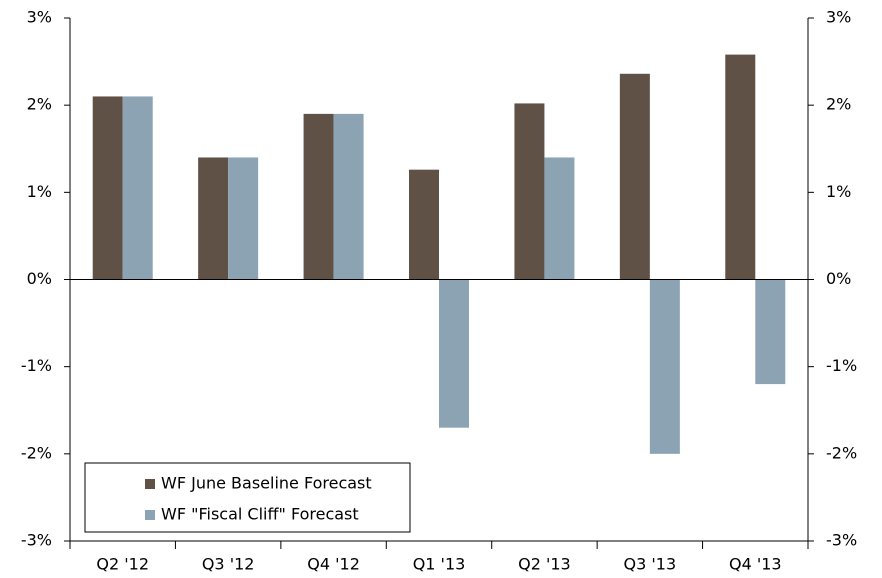 The image size is (882, 578). I want to click on legend-box, so click(247, 497).